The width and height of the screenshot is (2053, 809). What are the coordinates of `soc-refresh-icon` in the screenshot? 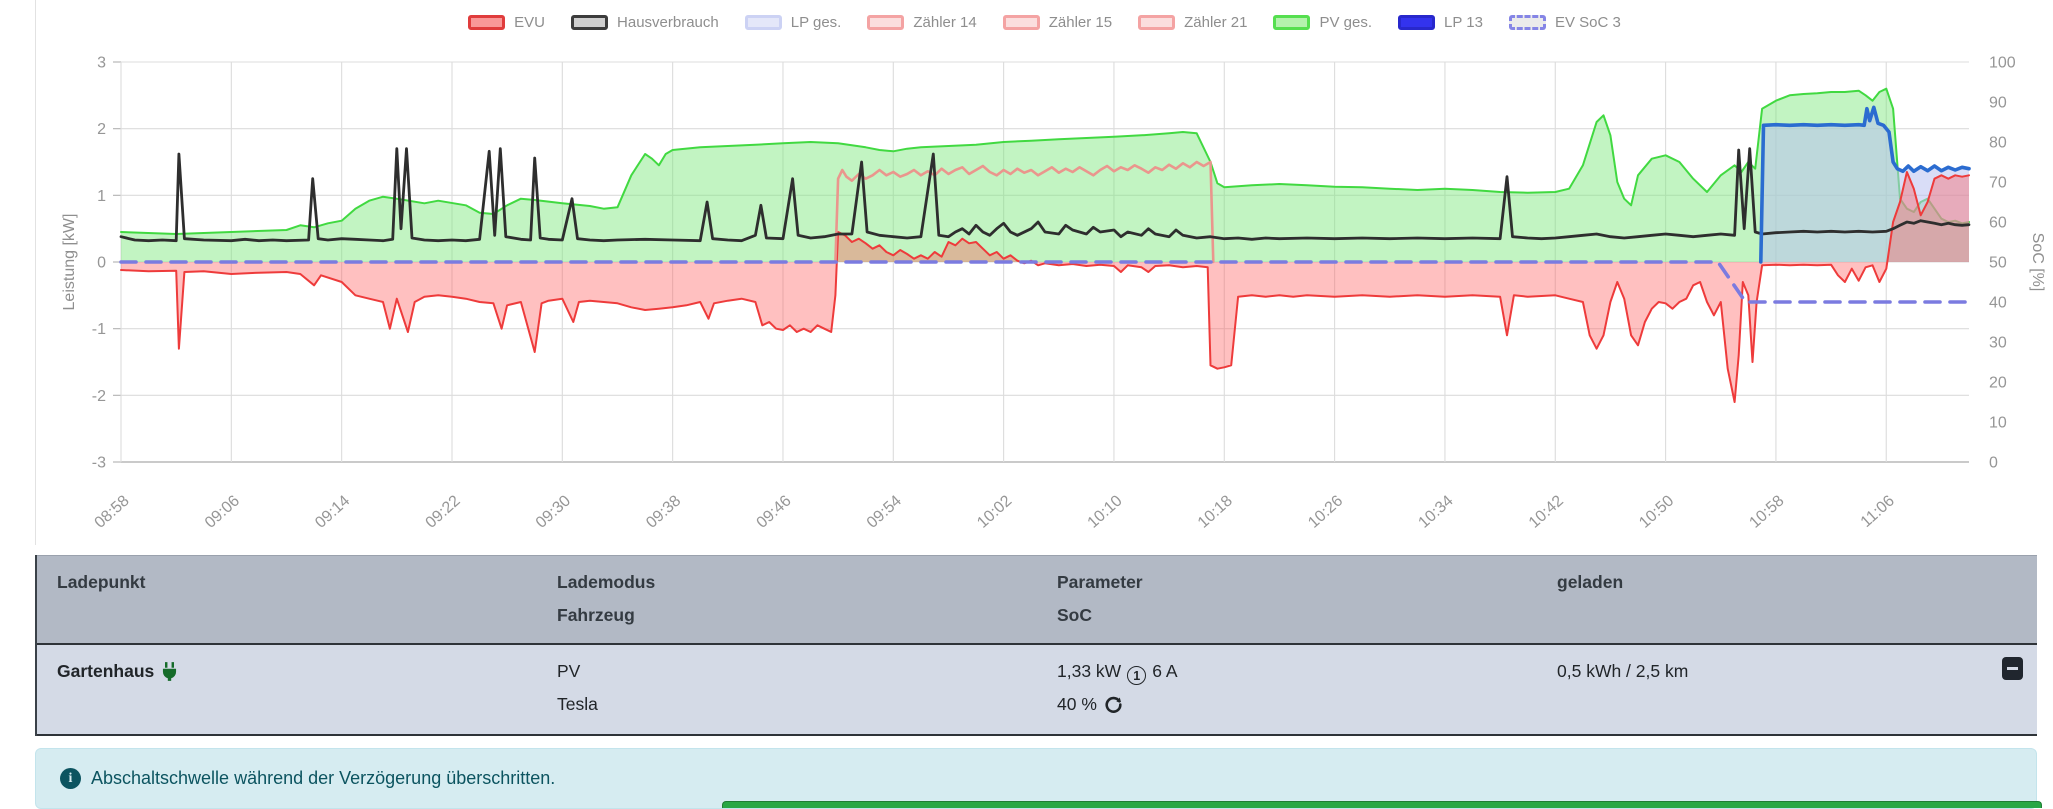 It's located at (1113, 707).